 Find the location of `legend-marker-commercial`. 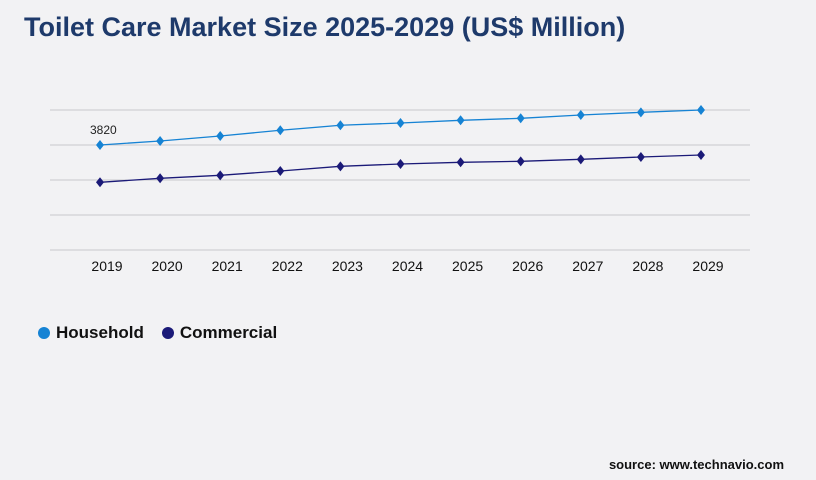

legend-marker-commercial is located at coordinates (167, 333).